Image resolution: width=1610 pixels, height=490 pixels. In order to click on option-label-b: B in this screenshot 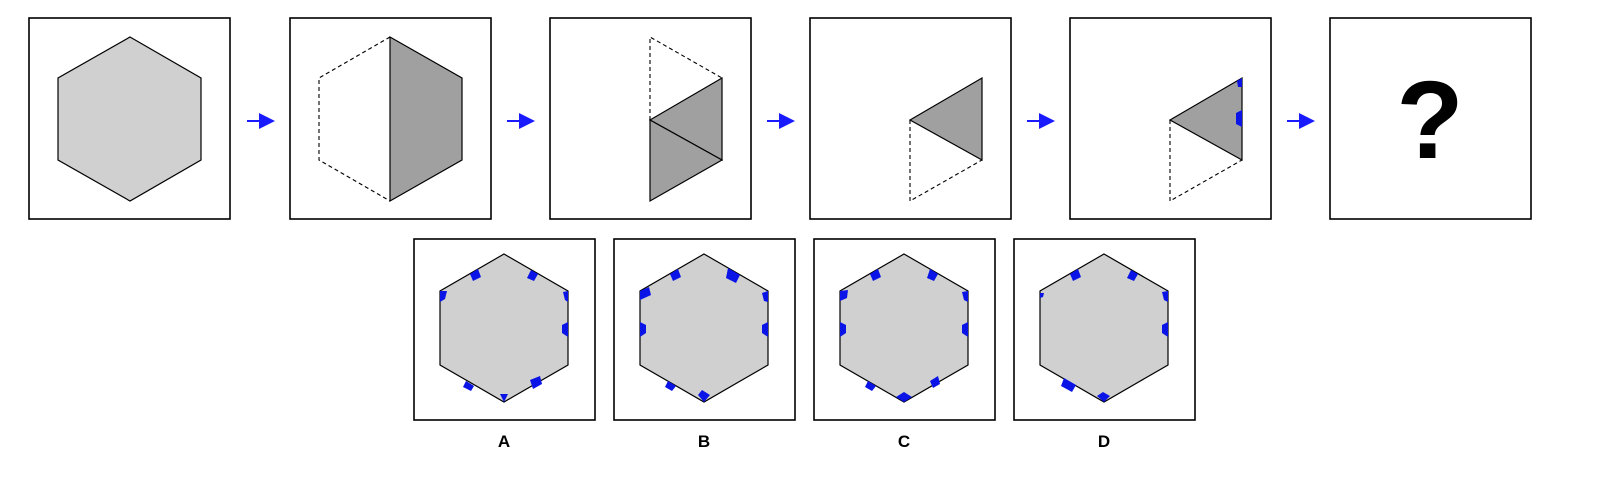, I will do `click(704, 441)`.